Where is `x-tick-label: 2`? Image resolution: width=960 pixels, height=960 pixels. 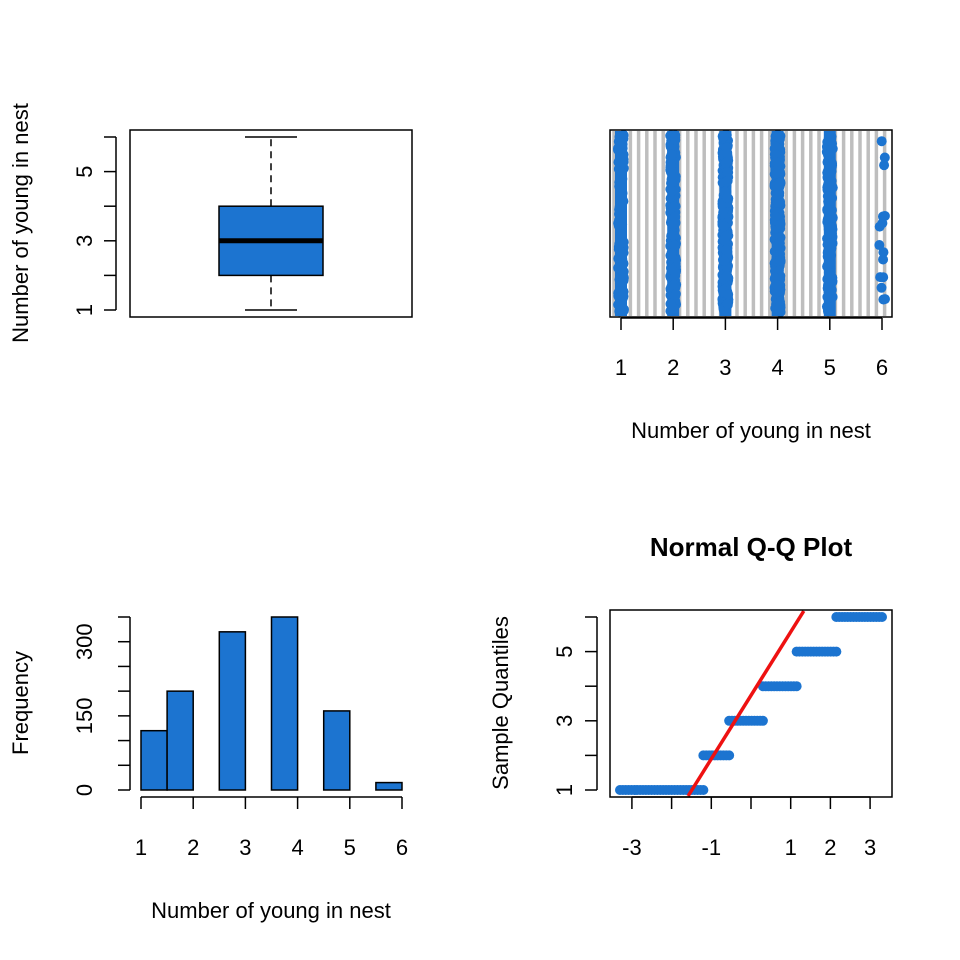 x-tick-label: 2 is located at coordinates (673, 367).